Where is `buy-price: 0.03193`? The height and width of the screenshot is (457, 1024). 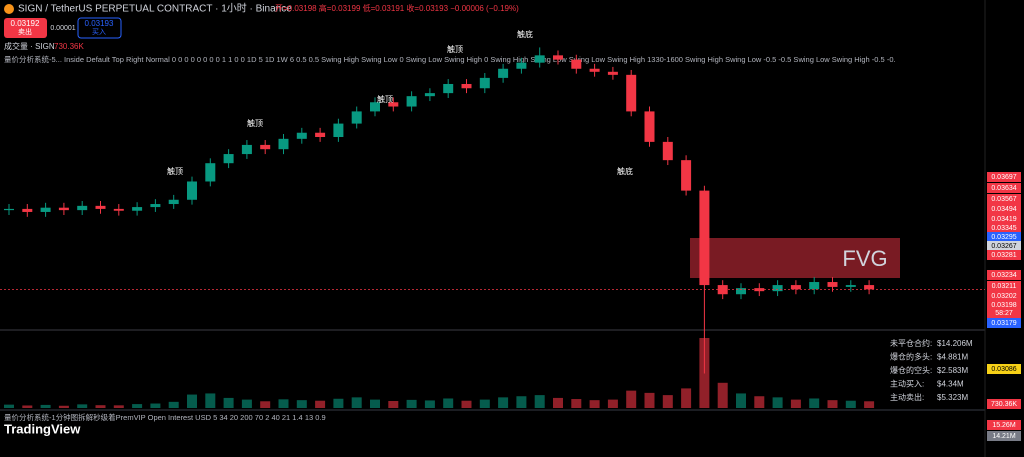
buy-price: 0.03193 is located at coordinates (99, 23).